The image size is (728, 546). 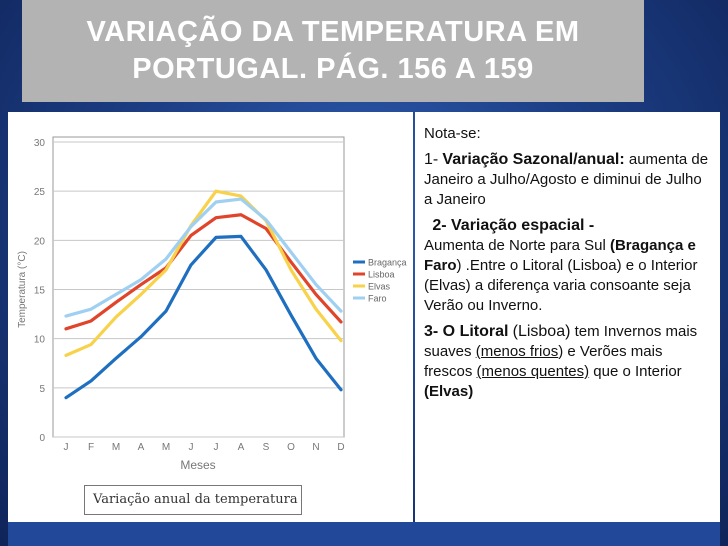 I want to click on note-2-heading: 2- Variação espacial -, so click(x=513, y=225).